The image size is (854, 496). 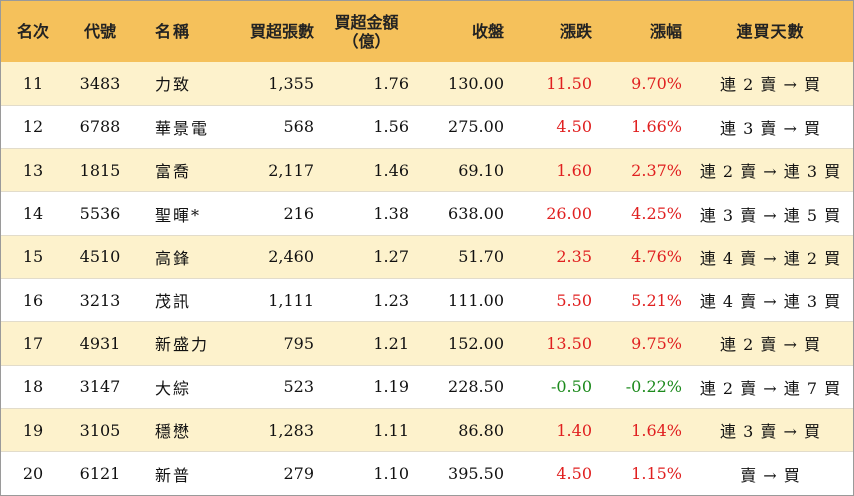 What do you see at coordinates (33, 474) in the screenshot?
I see `cell-rank: 20` at bounding box center [33, 474].